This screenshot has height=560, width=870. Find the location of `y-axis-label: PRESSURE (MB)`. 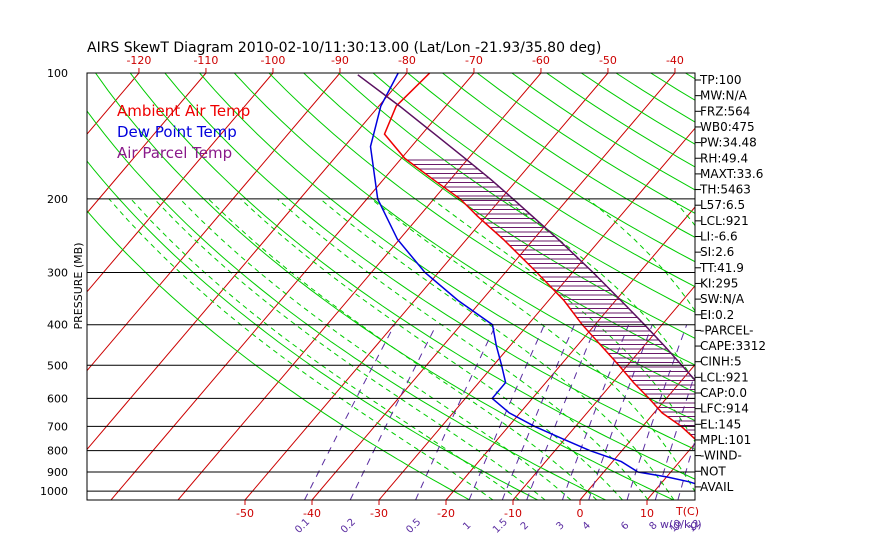

y-axis-label: PRESSURE (MB) is located at coordinates (78, 286).